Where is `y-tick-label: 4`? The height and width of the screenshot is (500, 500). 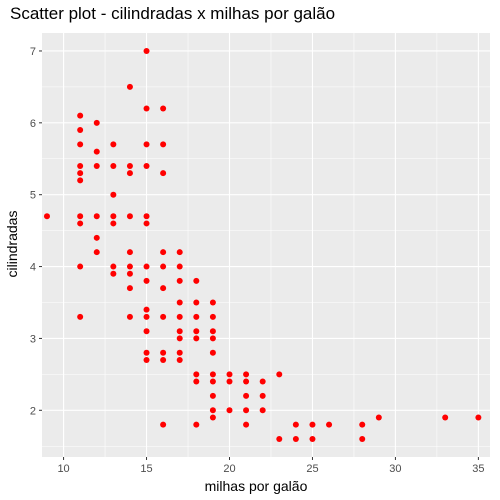
y-tick-label: 4 is located at coordinates (33, 268).